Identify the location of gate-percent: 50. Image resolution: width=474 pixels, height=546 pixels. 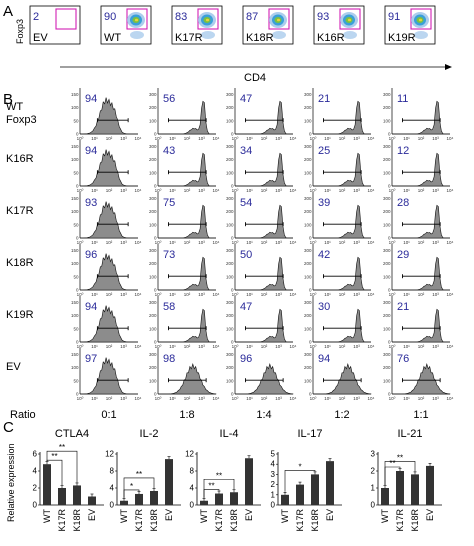
(246, 255).